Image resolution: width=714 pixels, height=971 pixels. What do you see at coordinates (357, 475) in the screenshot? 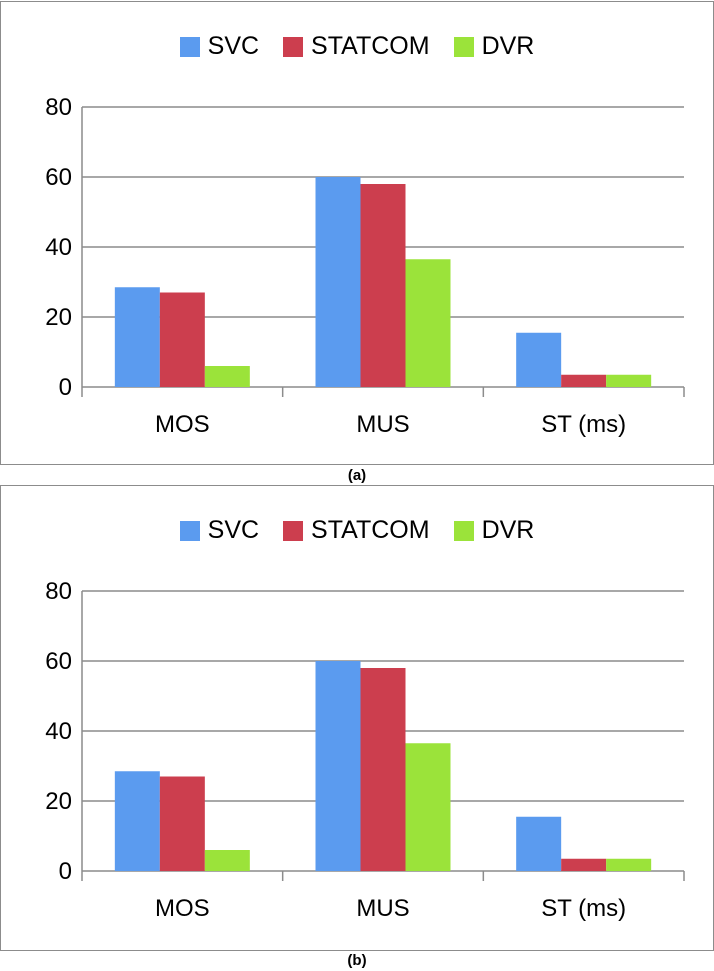
I see `caption-a: (a)` at bounding box center [357, 475].